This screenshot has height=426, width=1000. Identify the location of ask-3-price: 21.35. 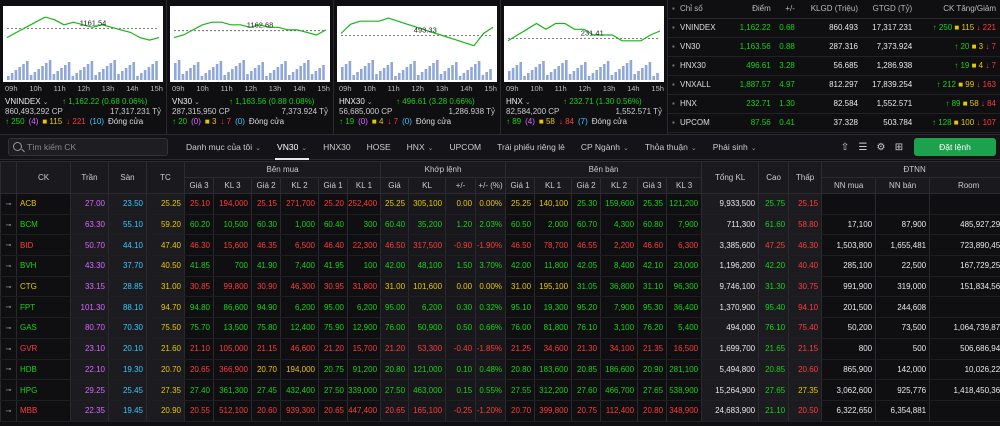
(652, 349).